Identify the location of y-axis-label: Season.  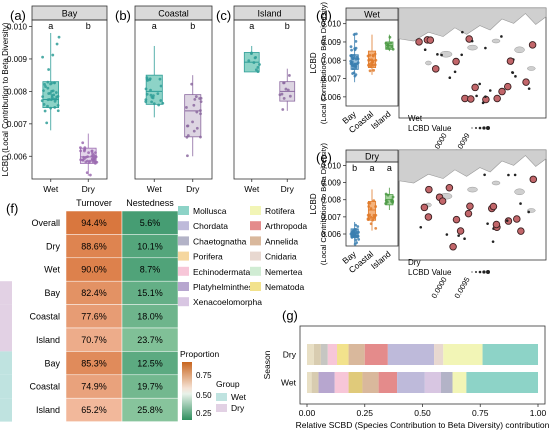
(267, 364).